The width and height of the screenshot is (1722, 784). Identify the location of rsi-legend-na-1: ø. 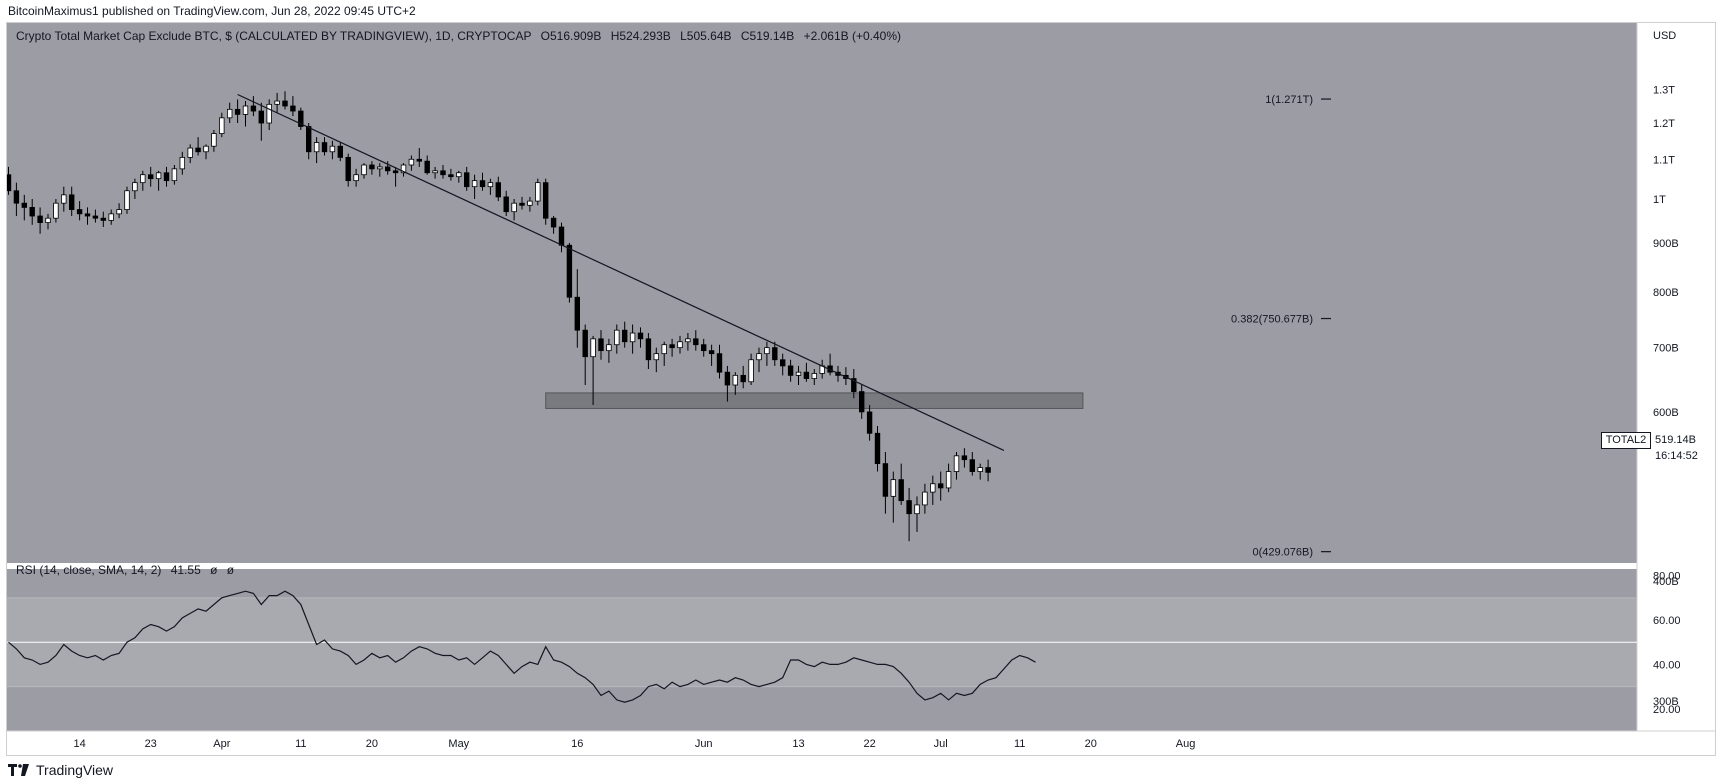
(214, 570).